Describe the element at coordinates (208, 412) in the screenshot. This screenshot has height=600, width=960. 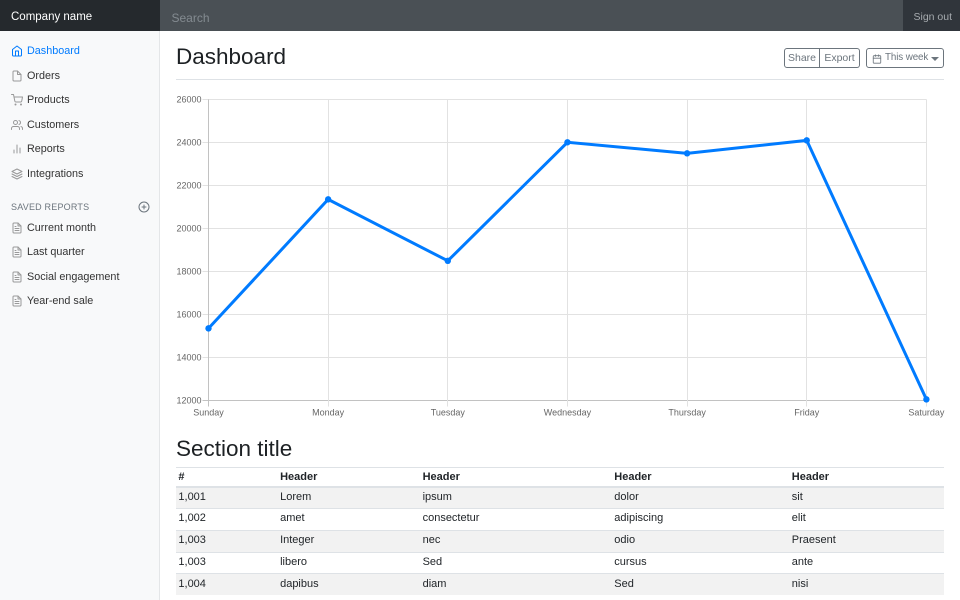
I see `svg-text: Sunday` at that location.